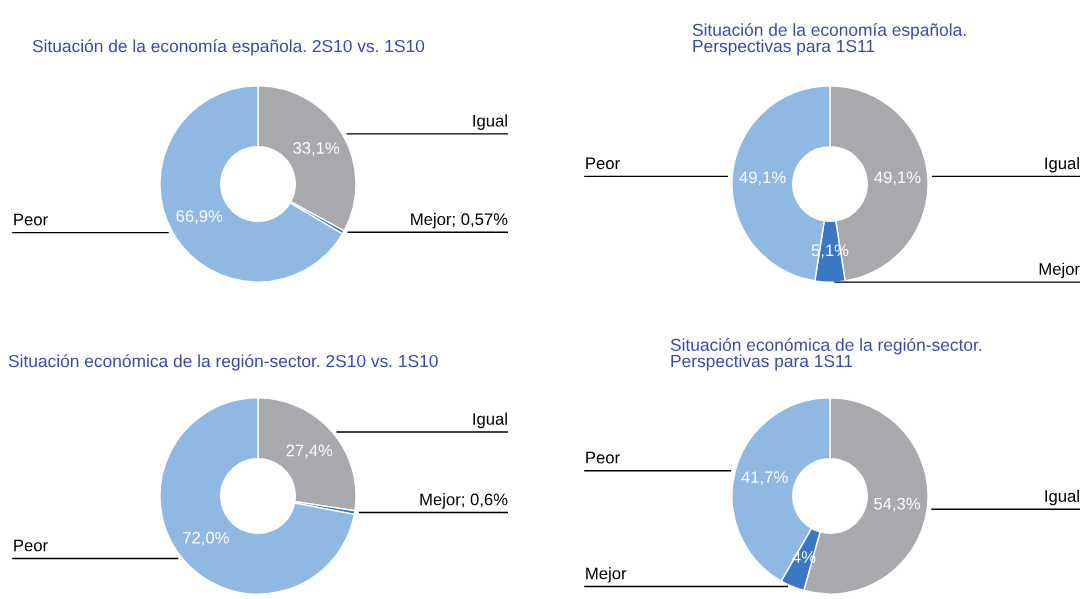  Describe the element at coordinates (464, 501) in the screenshot. I see `slice-label: Mejor; 0,6%` at that location.